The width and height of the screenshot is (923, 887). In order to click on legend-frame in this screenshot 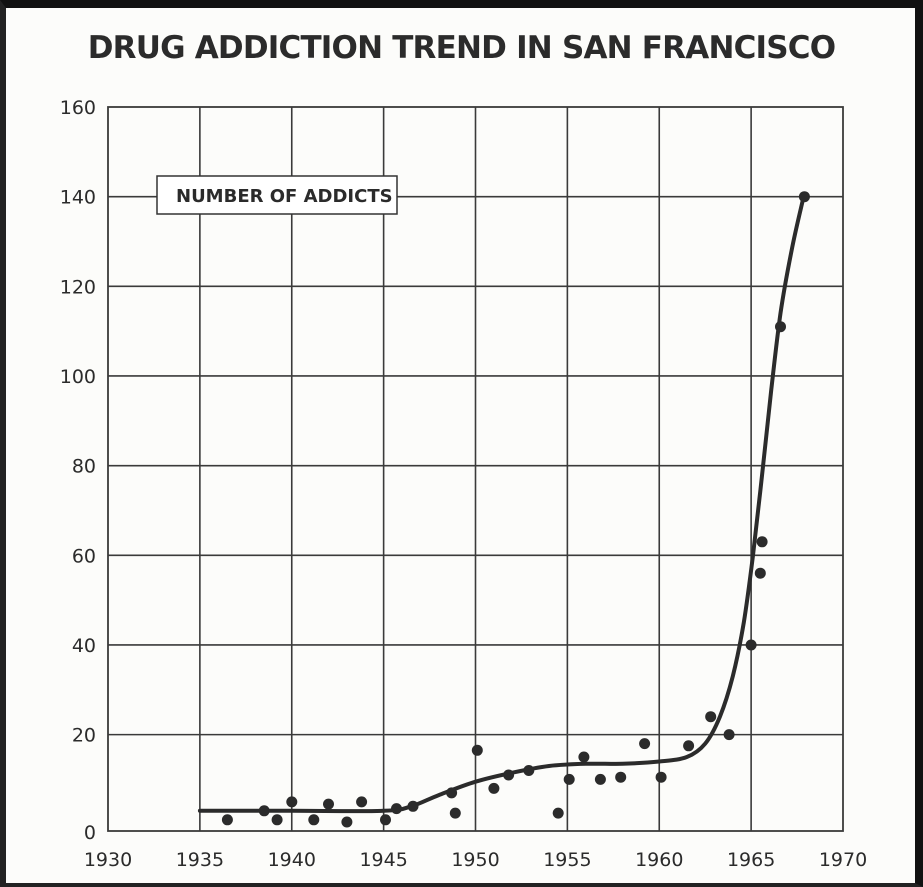, I will do `click(277, 195)`.